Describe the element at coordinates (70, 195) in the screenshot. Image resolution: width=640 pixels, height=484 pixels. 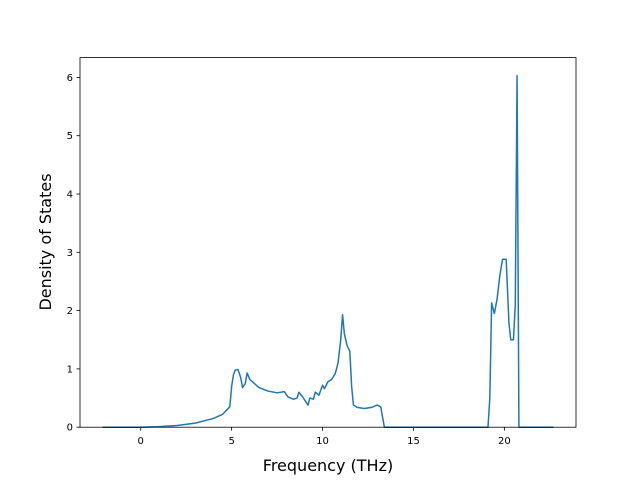
I see `y-tick-label: 4` at that location.